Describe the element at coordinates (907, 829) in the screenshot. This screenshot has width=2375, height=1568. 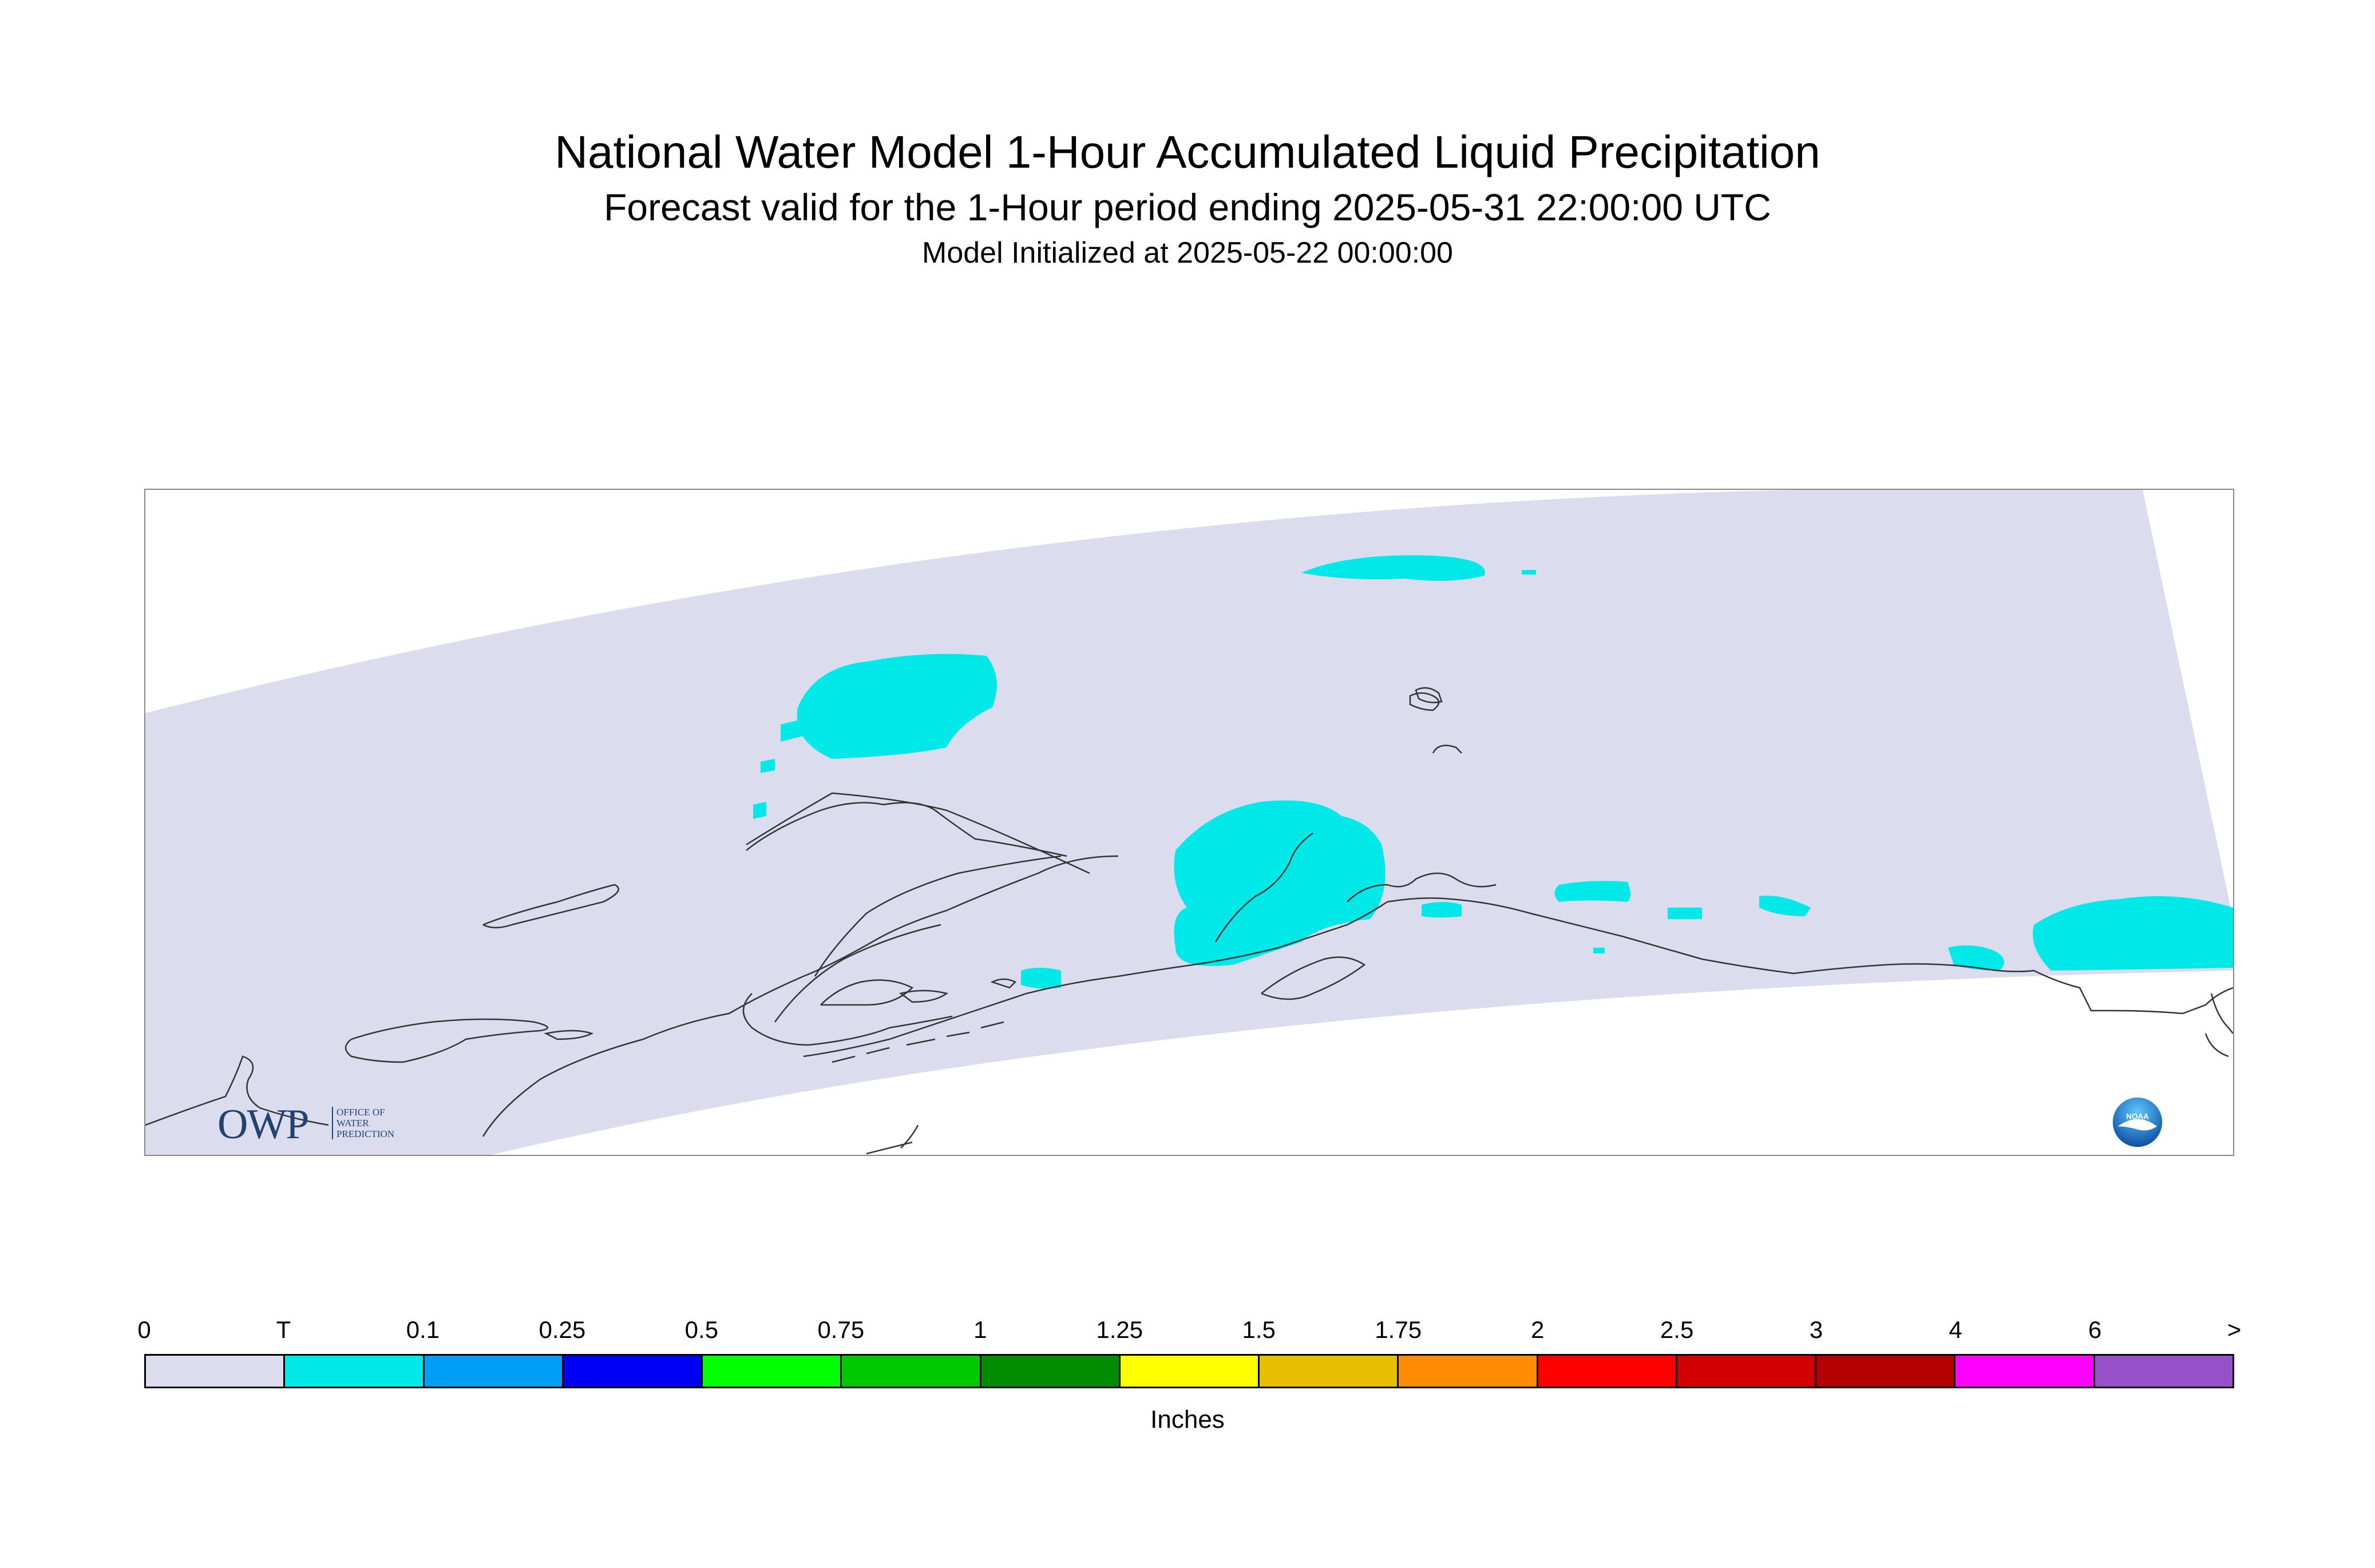
I see `coastline-kotzebue` at that location.